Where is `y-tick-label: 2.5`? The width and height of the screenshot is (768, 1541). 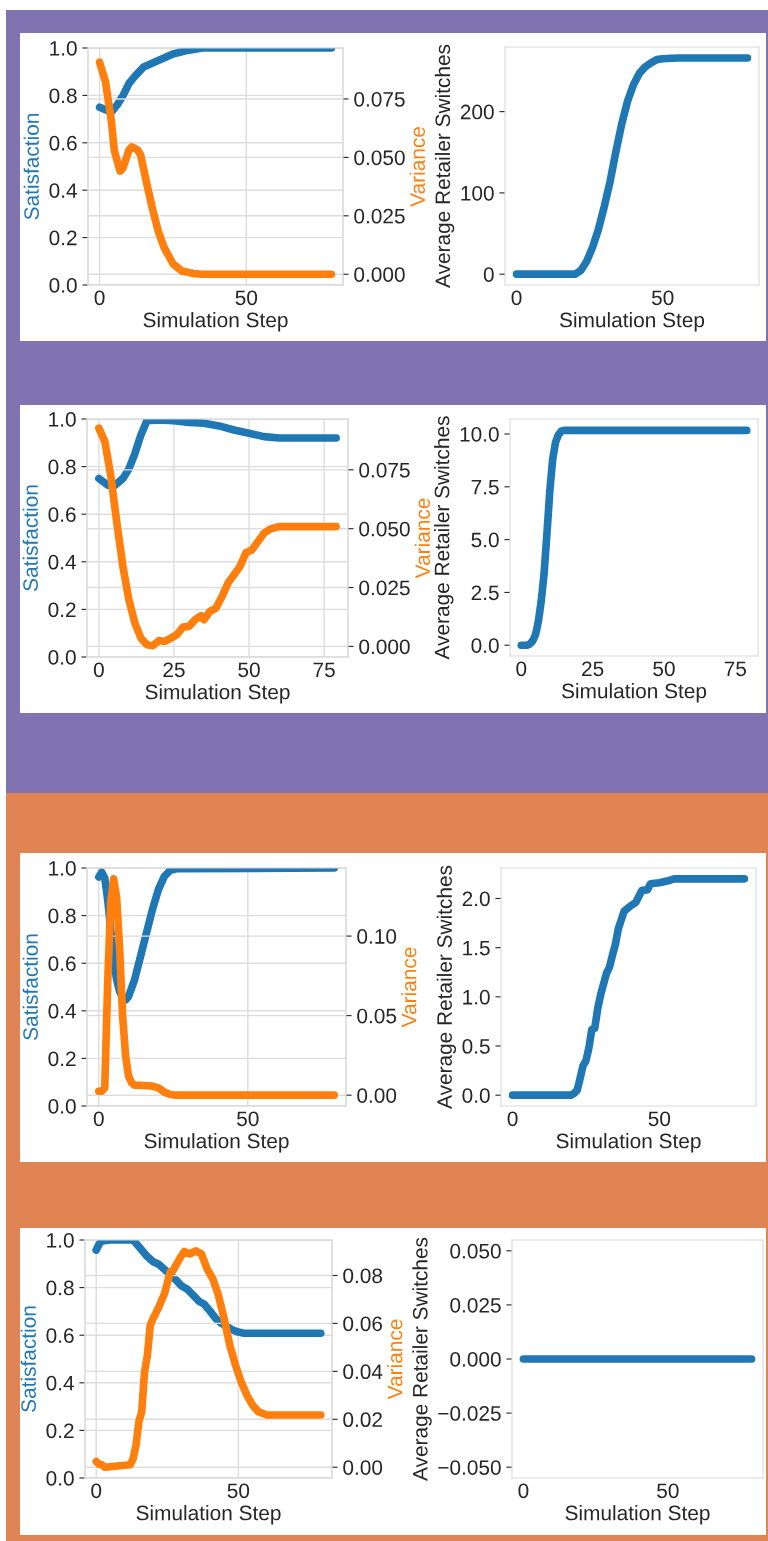 y-tick-label: 2.5 is located at coordinates (485, 593).